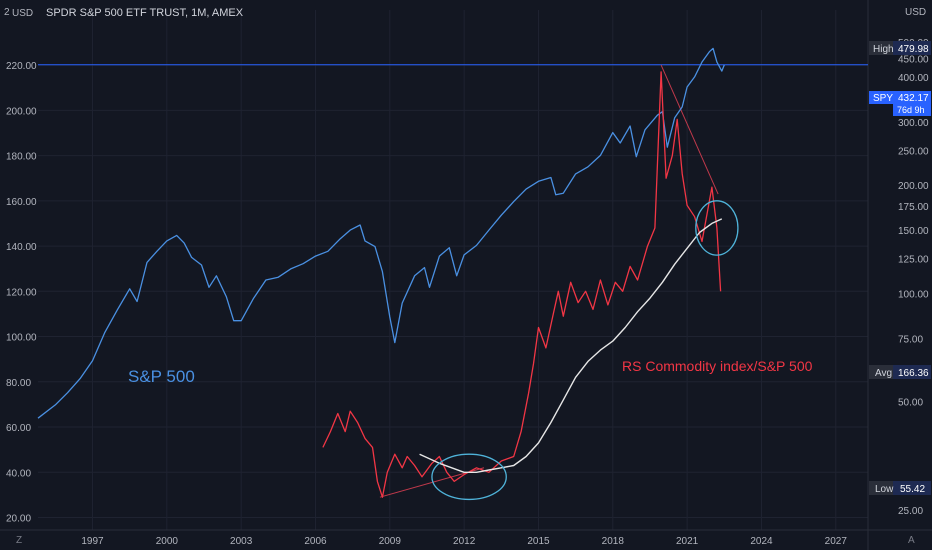 This screenshot has height=550, width=932. What do you see at coordinates (912, 489) in the screenshot?
I see `low-badge-value: 55.42` at bounding box center [912, 489].